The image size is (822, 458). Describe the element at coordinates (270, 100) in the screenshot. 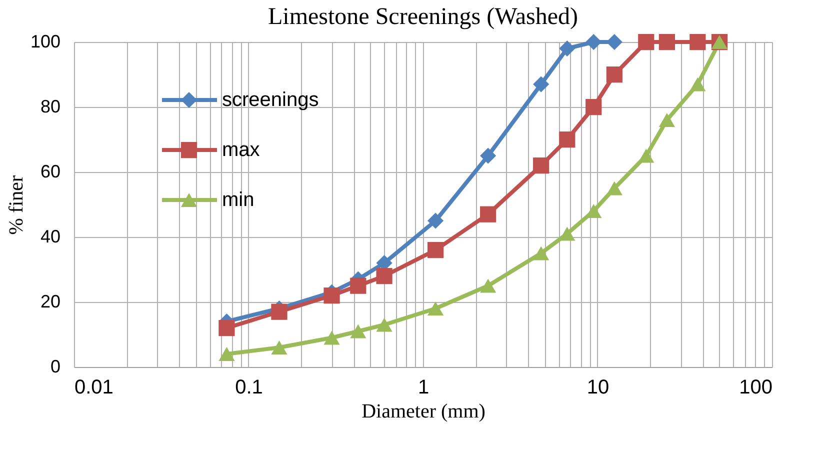

I see `legend-label: screenings` at that location.